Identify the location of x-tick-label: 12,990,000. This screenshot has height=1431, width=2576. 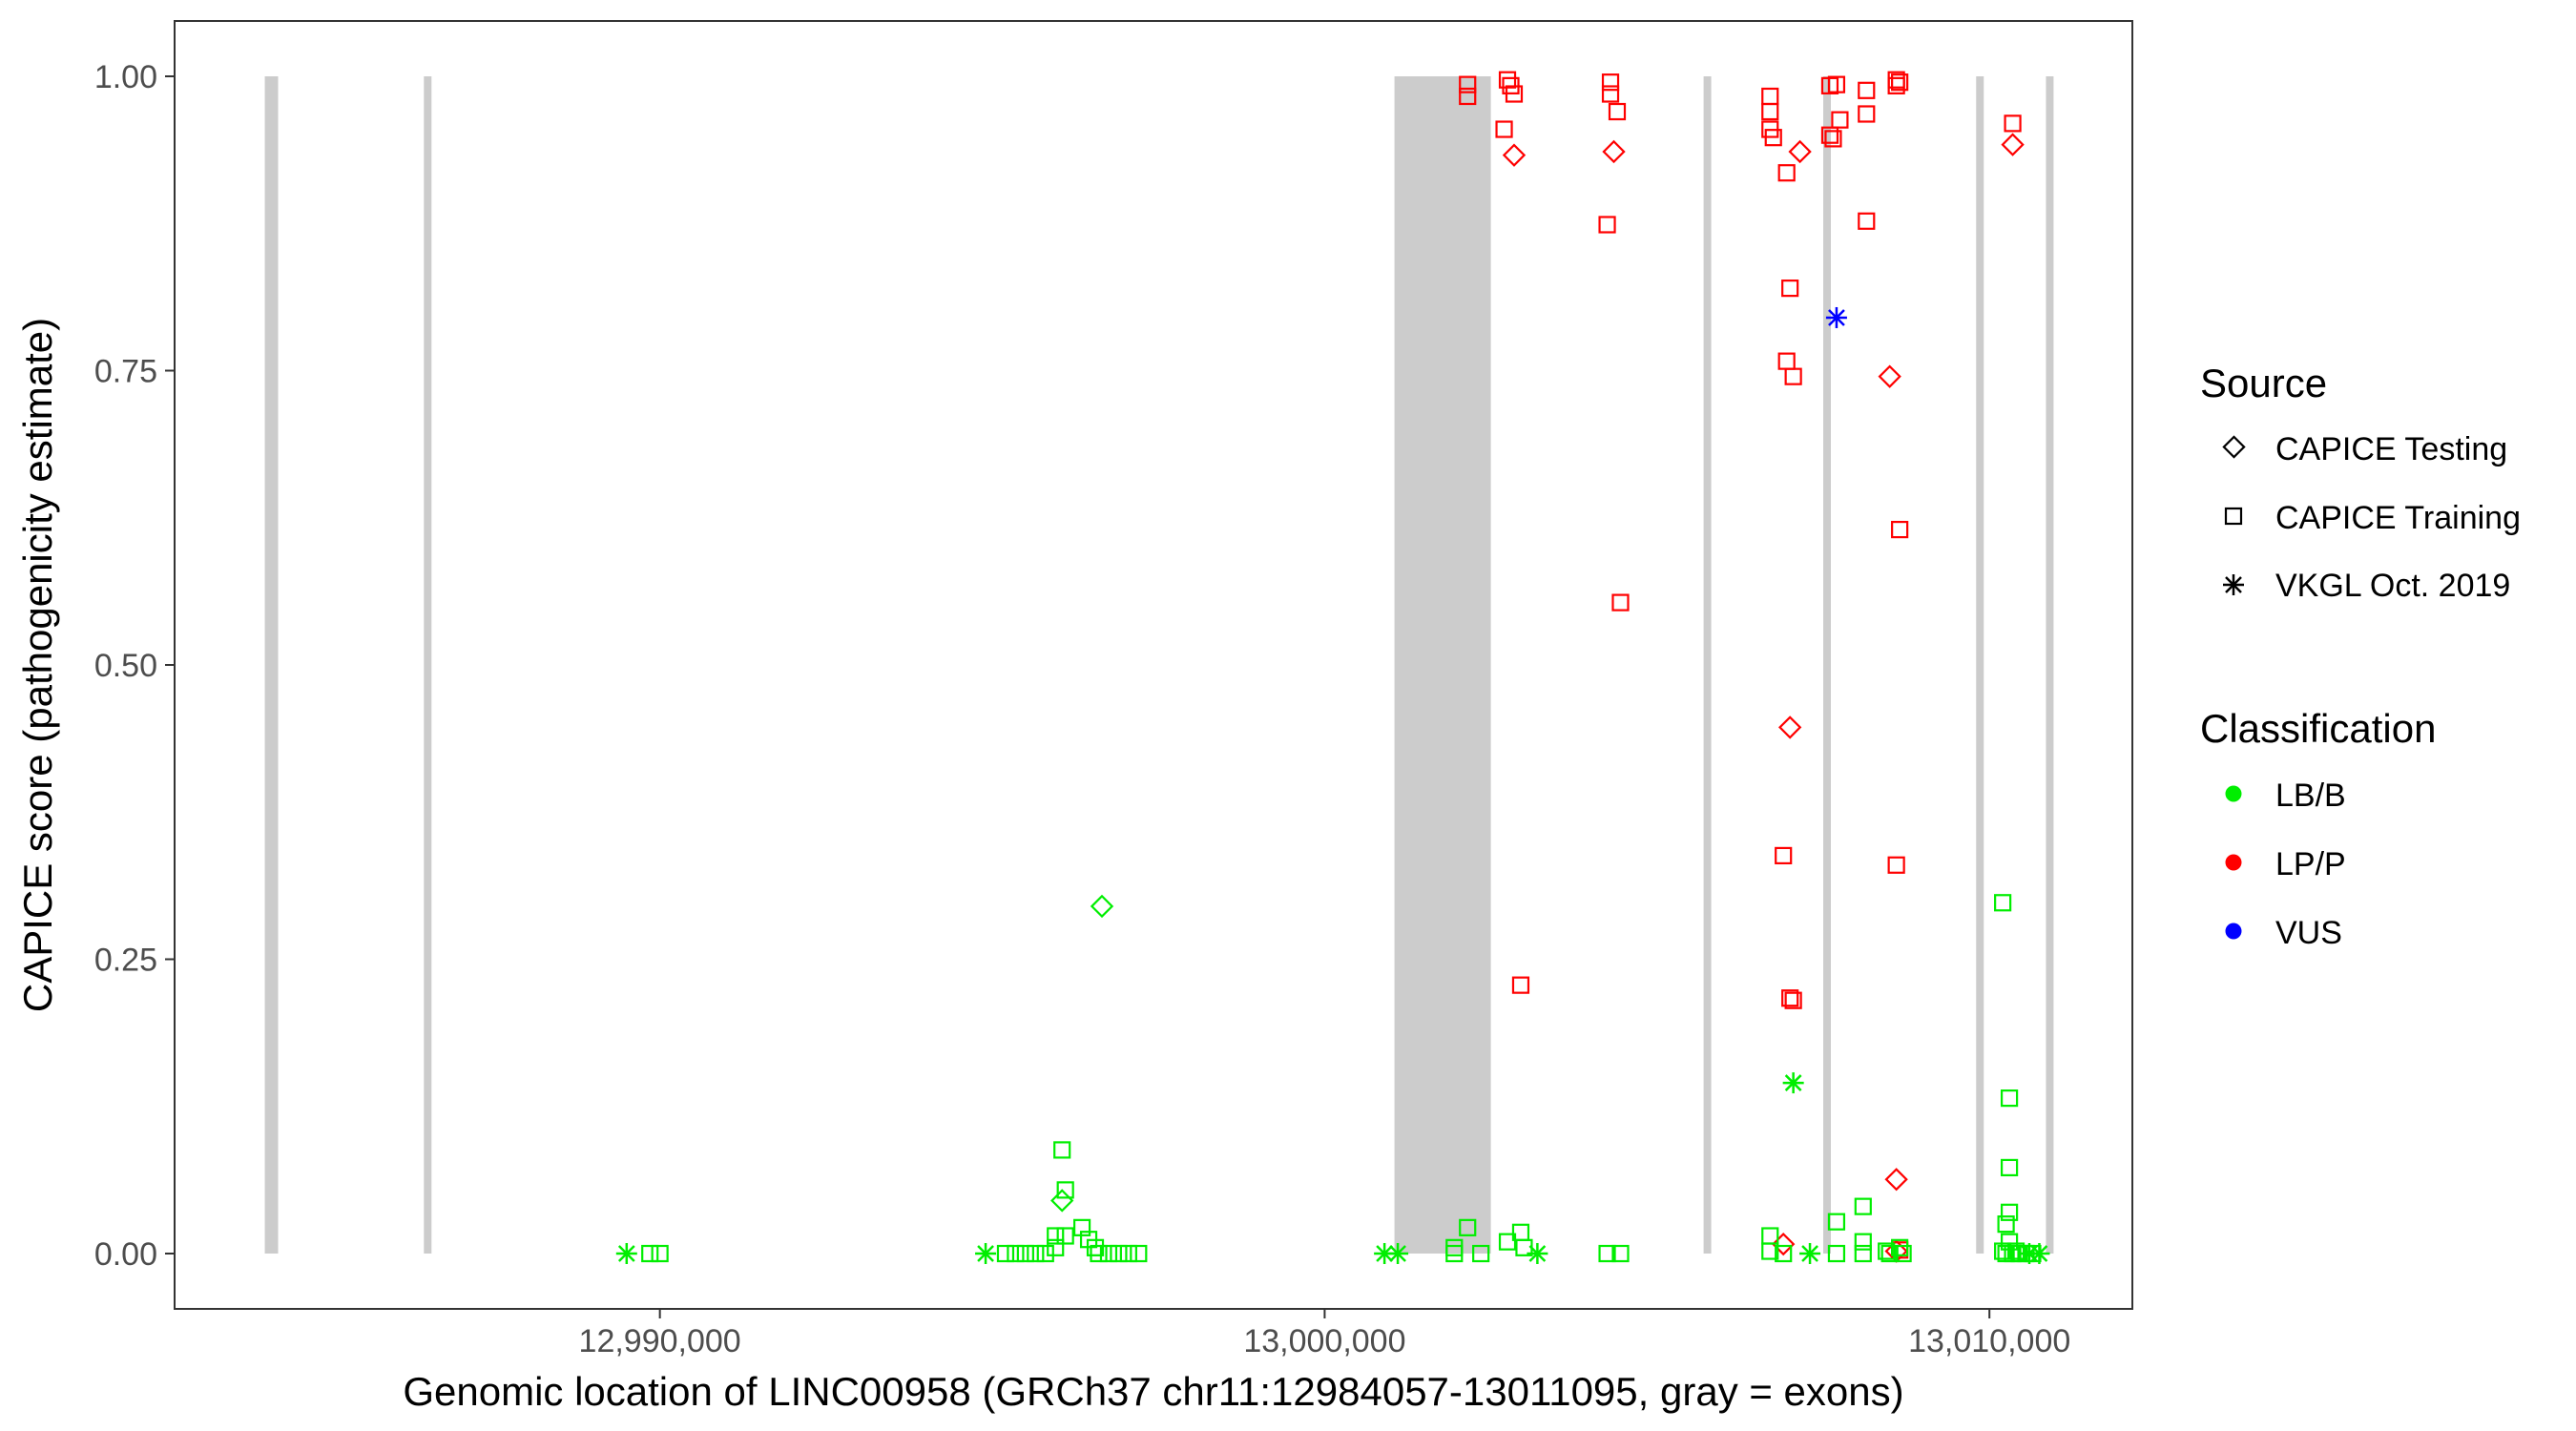
(660, 1341).